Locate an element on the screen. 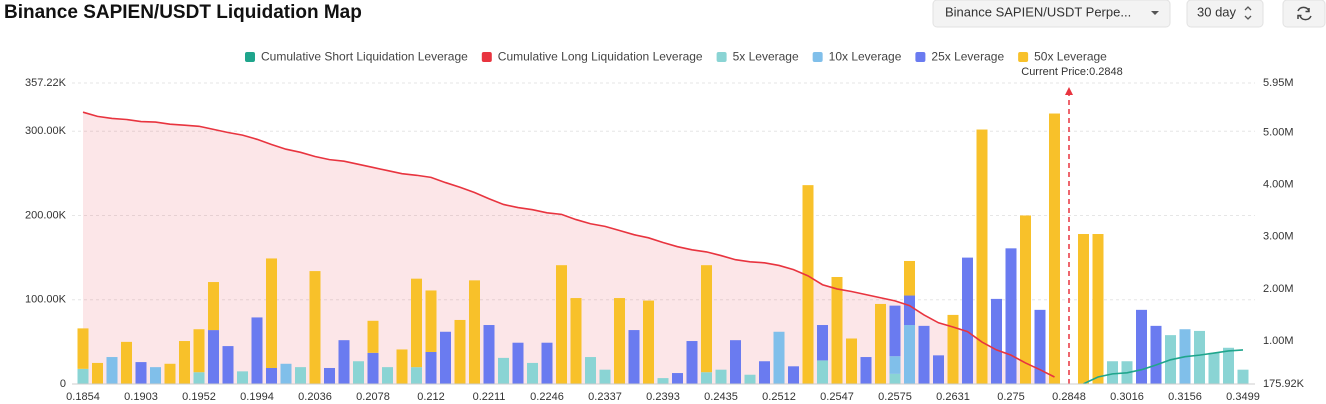 This screenshot has height=404, width=1326. select-caret is located at coordinates (1248, 13).